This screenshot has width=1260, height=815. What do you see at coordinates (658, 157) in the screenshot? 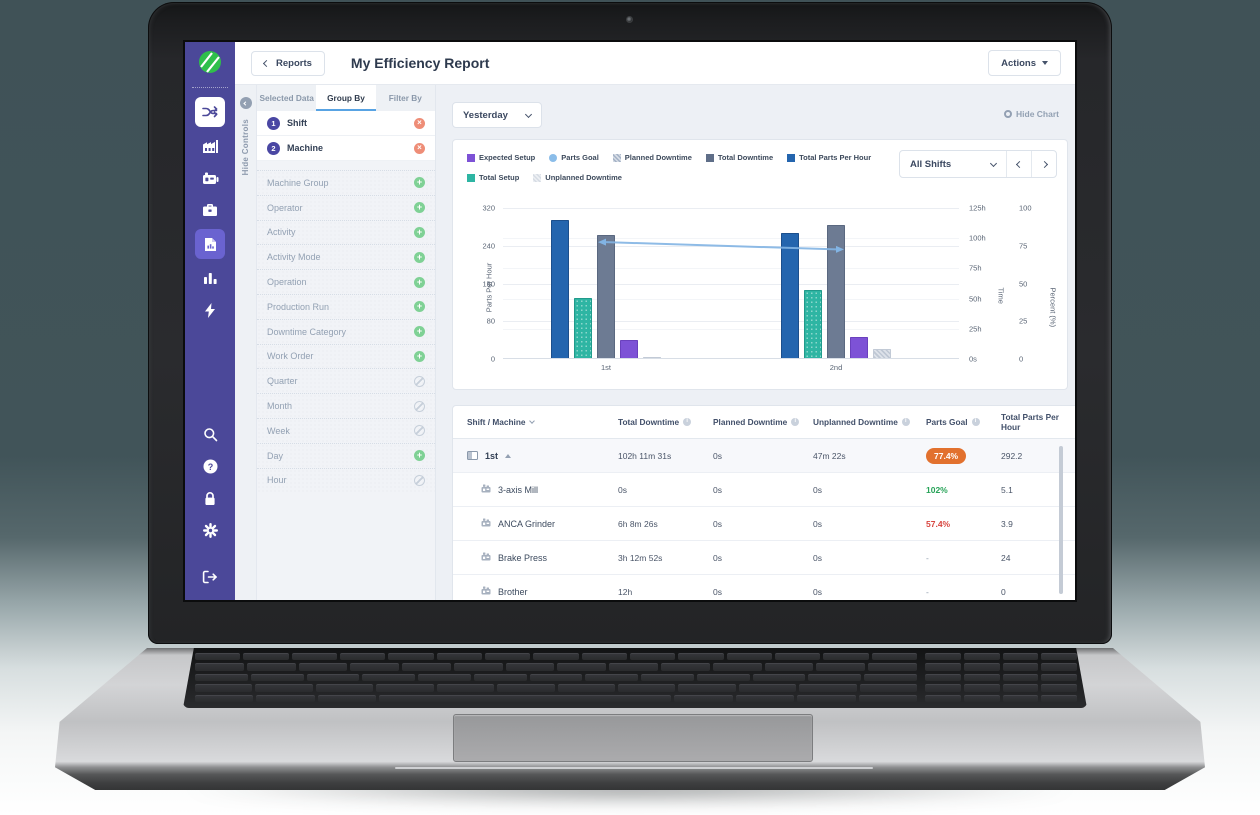
I see `legend-label: Planned Downtime` at bounding box center [658, 157].